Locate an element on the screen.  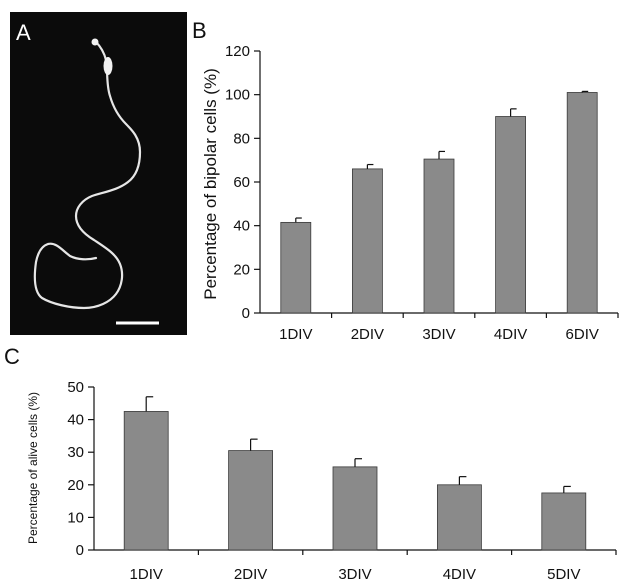
panel-letter-b: B is located at coordinates (199, 30).